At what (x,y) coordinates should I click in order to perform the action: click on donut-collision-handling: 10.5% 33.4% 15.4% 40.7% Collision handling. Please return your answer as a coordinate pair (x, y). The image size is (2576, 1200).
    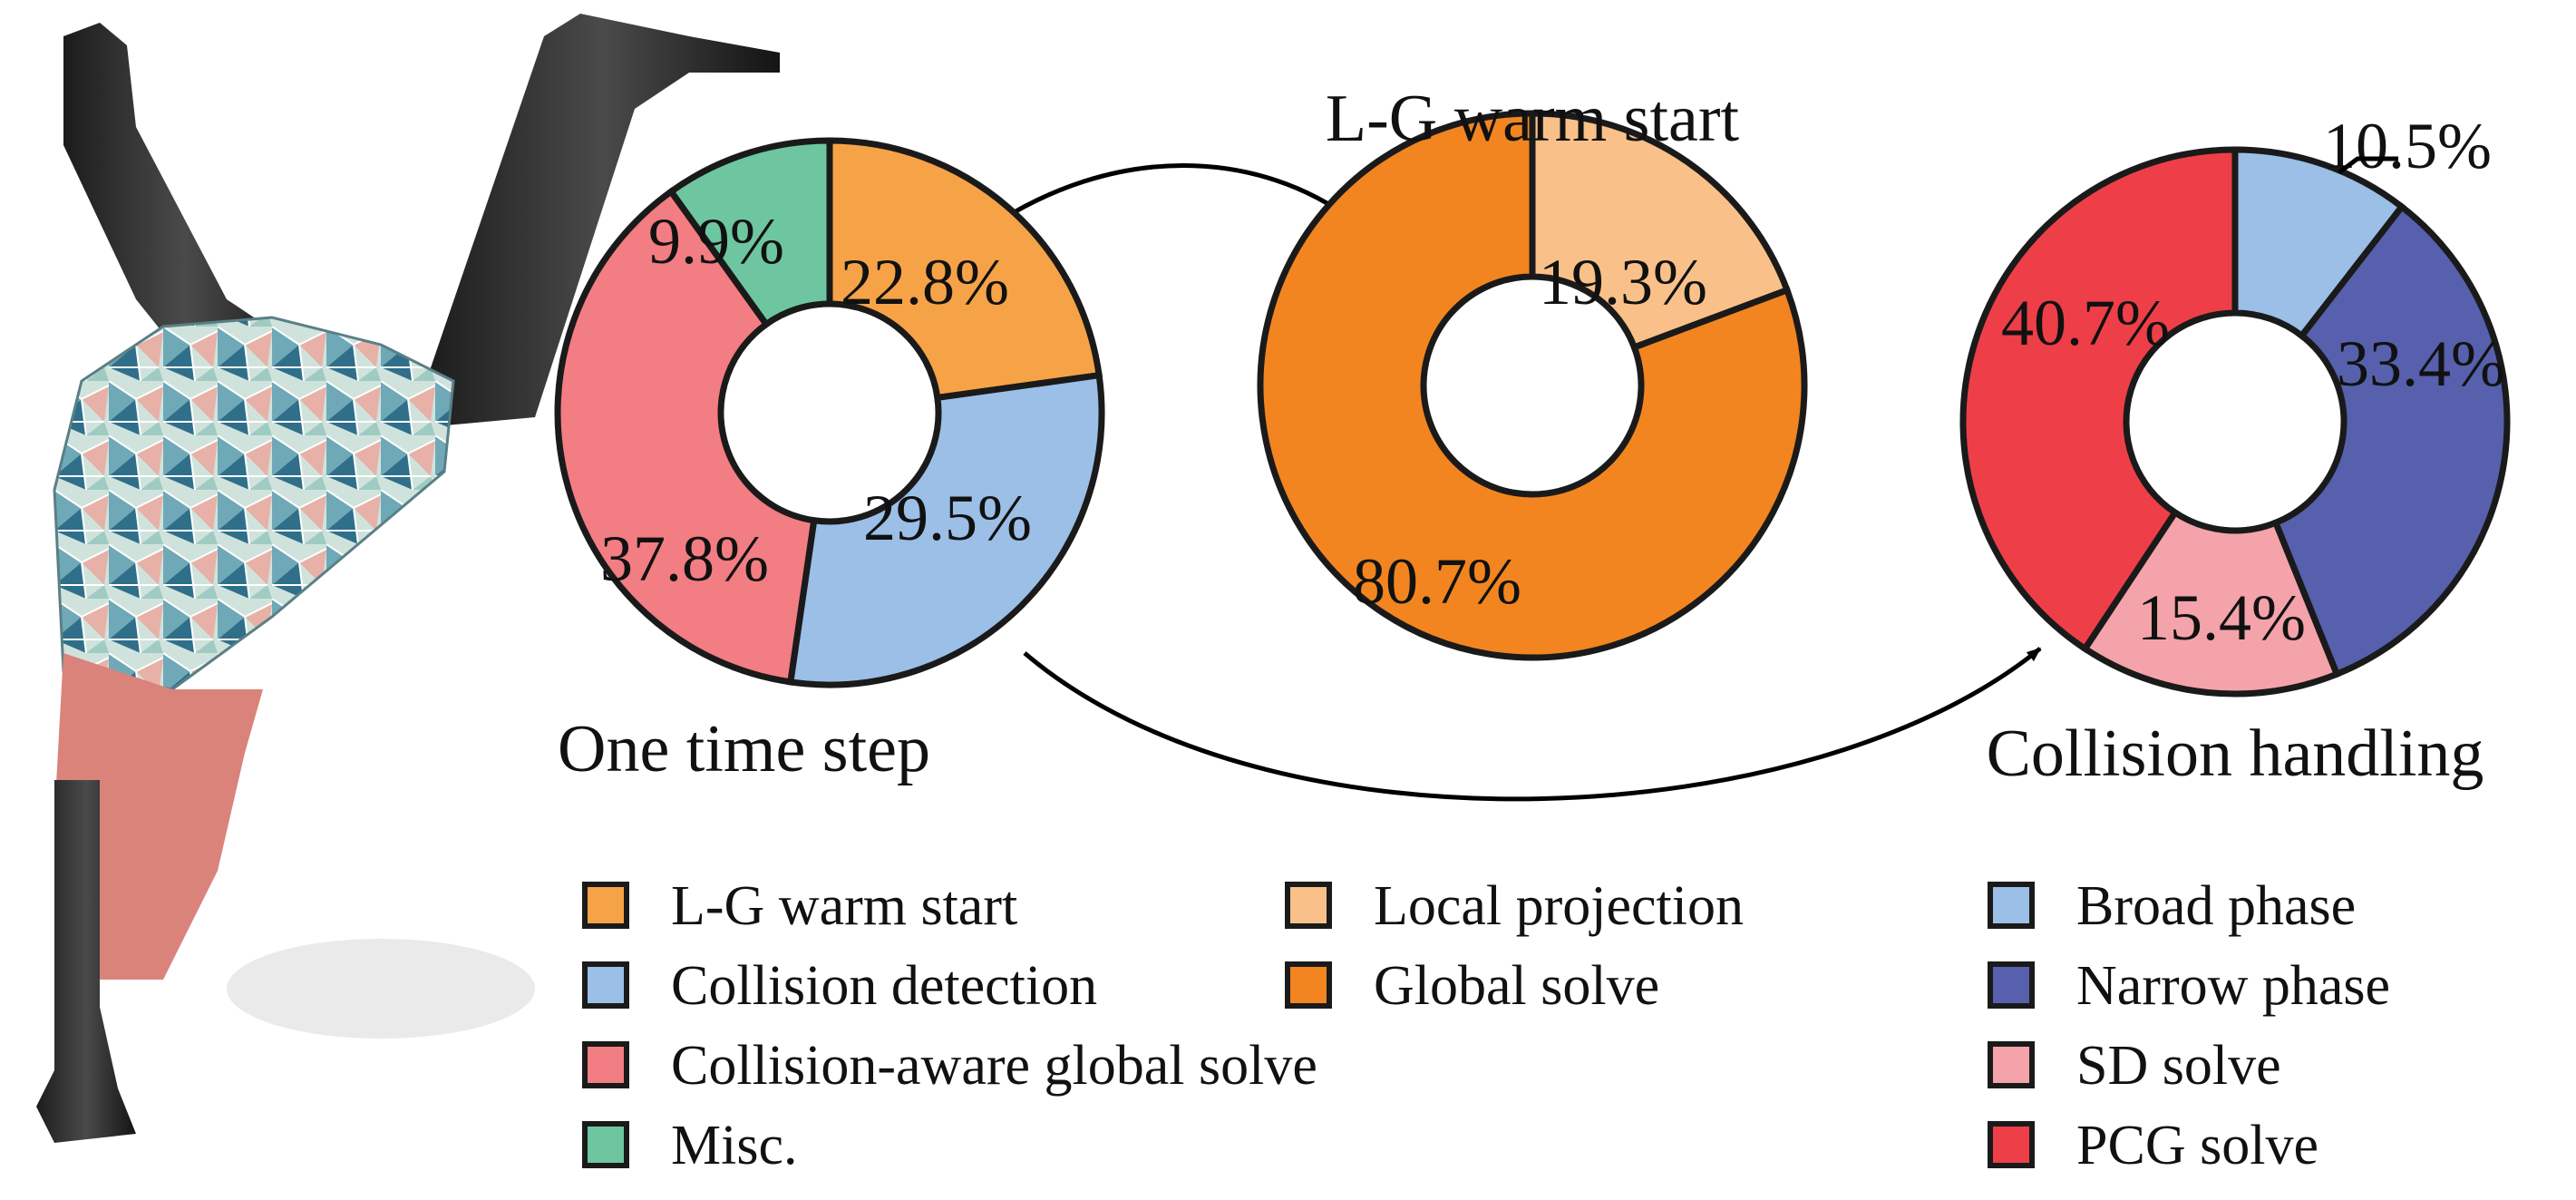
    Looking at the image, I should click on (2235, 451).